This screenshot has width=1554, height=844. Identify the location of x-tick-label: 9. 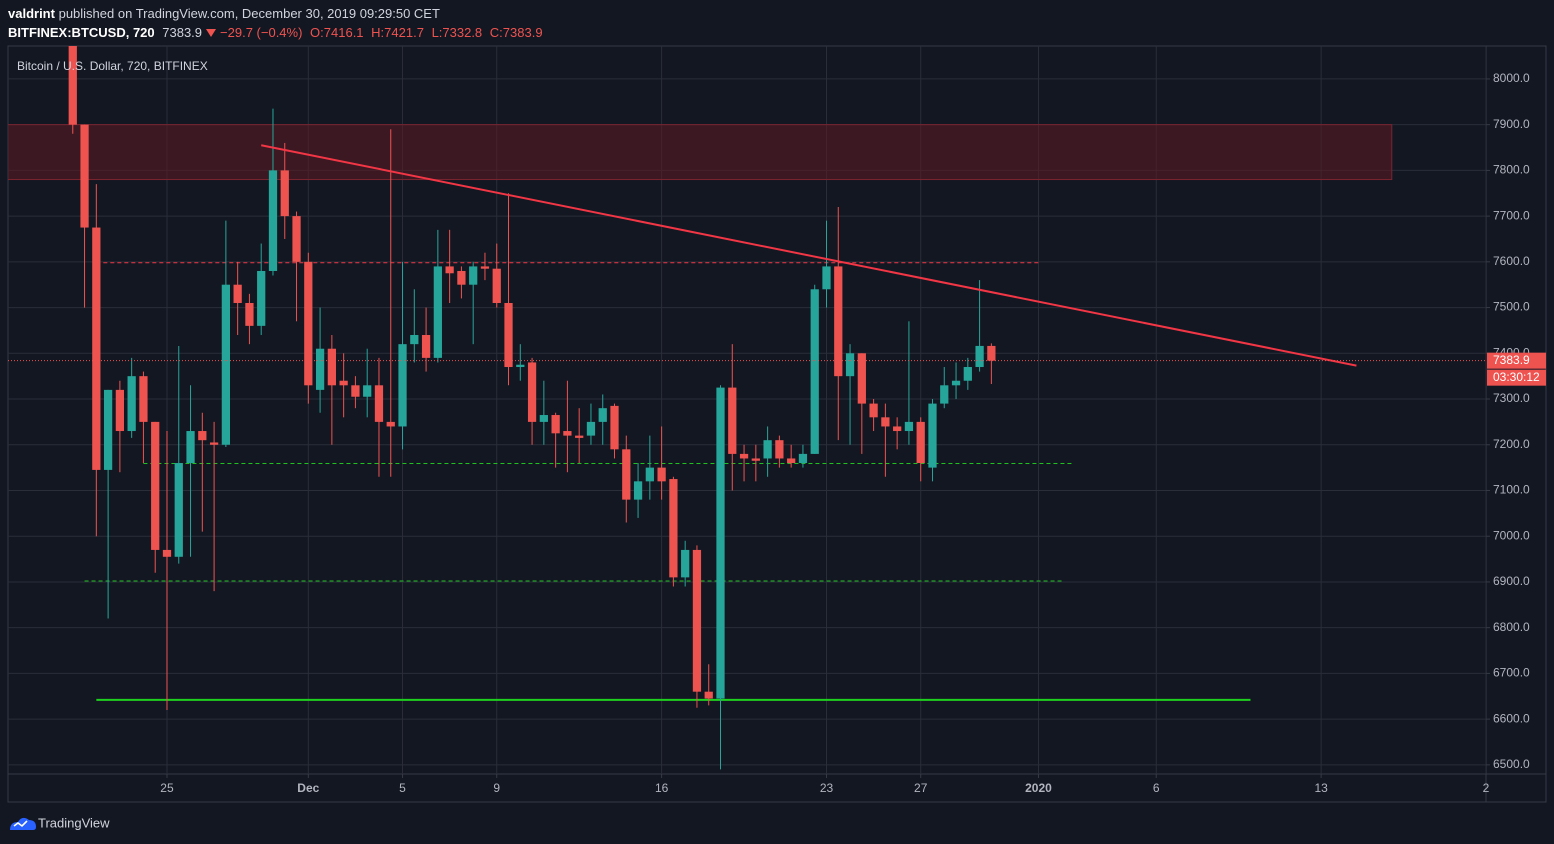
(496, 788).